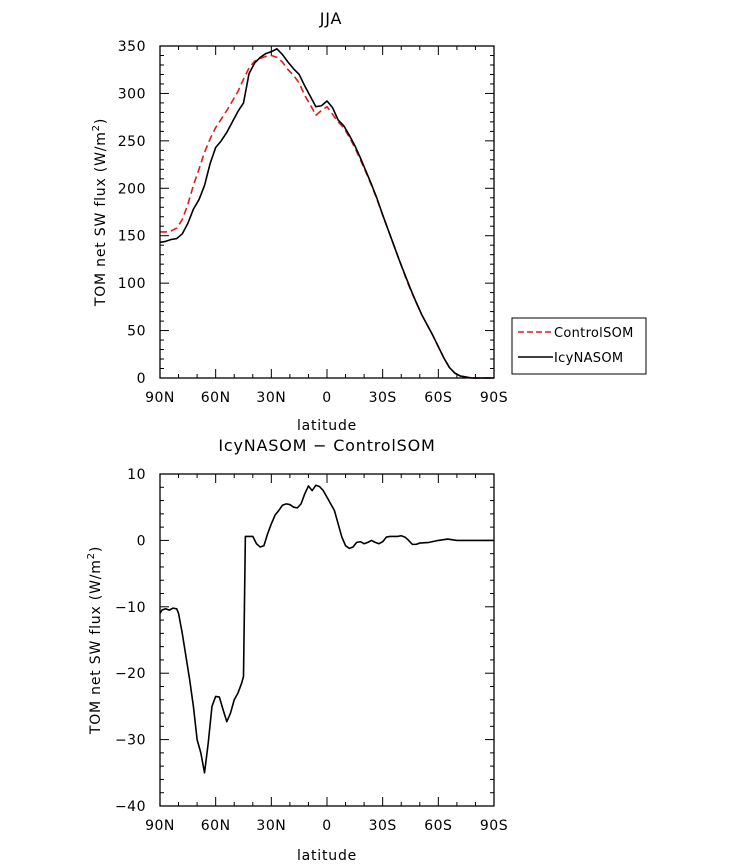 The image size is (733, 866). What do you see at coordinates (326, 445) in the screenshot?
I see `panel-title: IcyNASOM − ControlSOM` at bounding box center [326, 445].